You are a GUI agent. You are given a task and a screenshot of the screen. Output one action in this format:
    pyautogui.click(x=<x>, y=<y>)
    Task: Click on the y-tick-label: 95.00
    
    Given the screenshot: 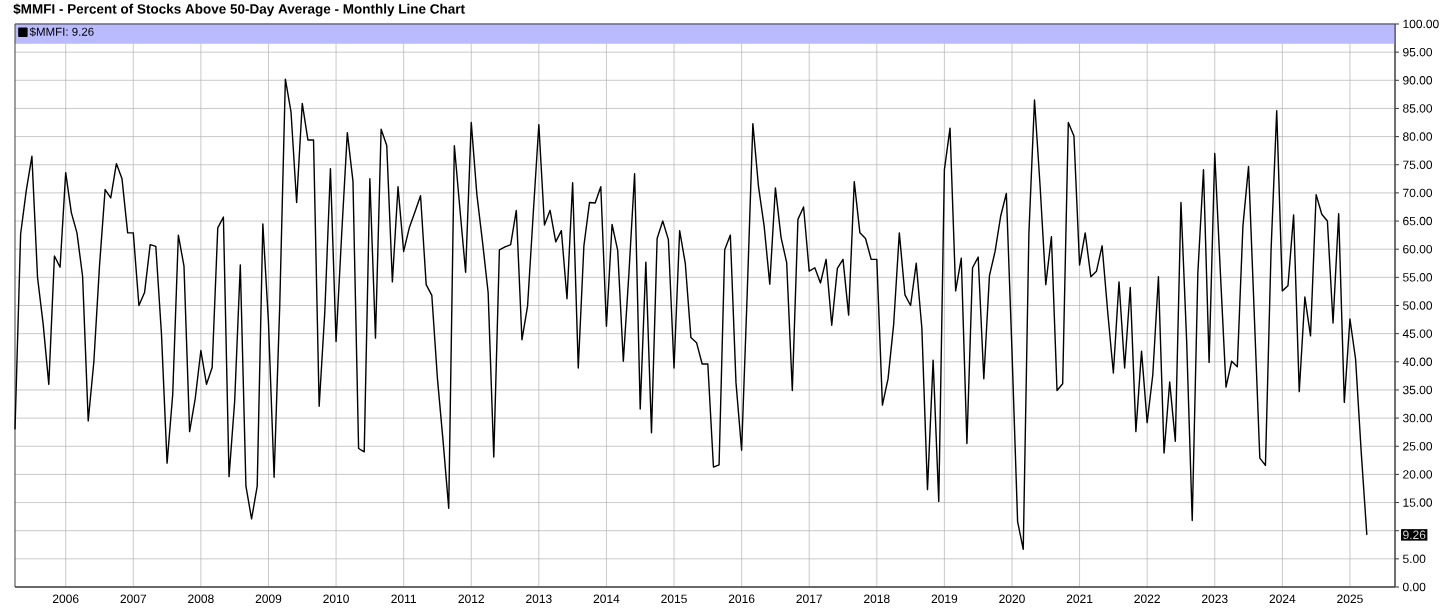 What is the action you would take?
    pyautogui.click(x=1418, y=52)
    